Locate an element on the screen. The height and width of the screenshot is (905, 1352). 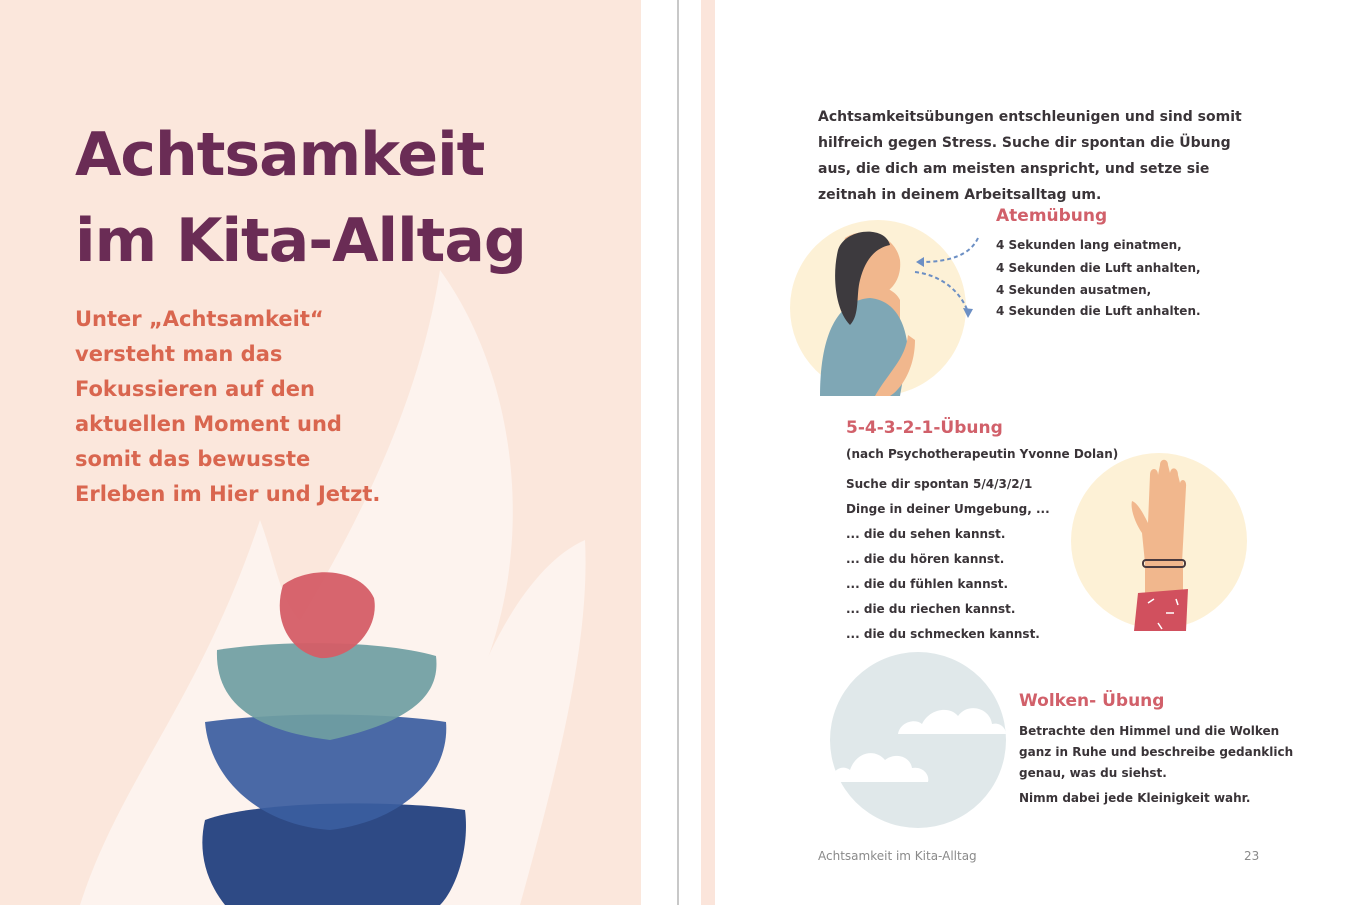
title-line-1: Achtsamkeit is located at coordinates (280, 155).